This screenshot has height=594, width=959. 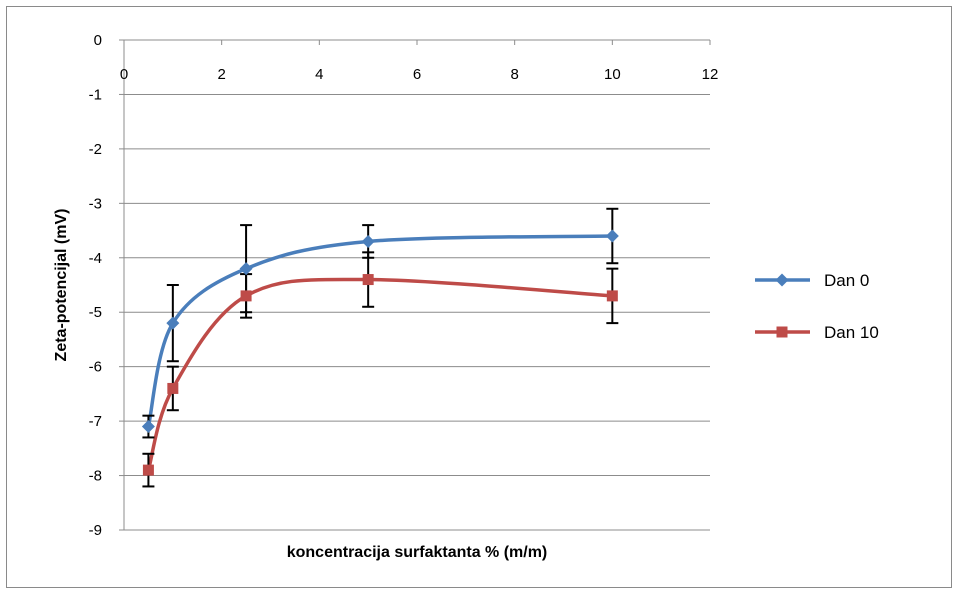 What do you see at coordinates (417, 552) in the screenshot?
I see `x-axis-title: koncentracija surfaktanta % (m/m)` at bounding box center [417, 552].